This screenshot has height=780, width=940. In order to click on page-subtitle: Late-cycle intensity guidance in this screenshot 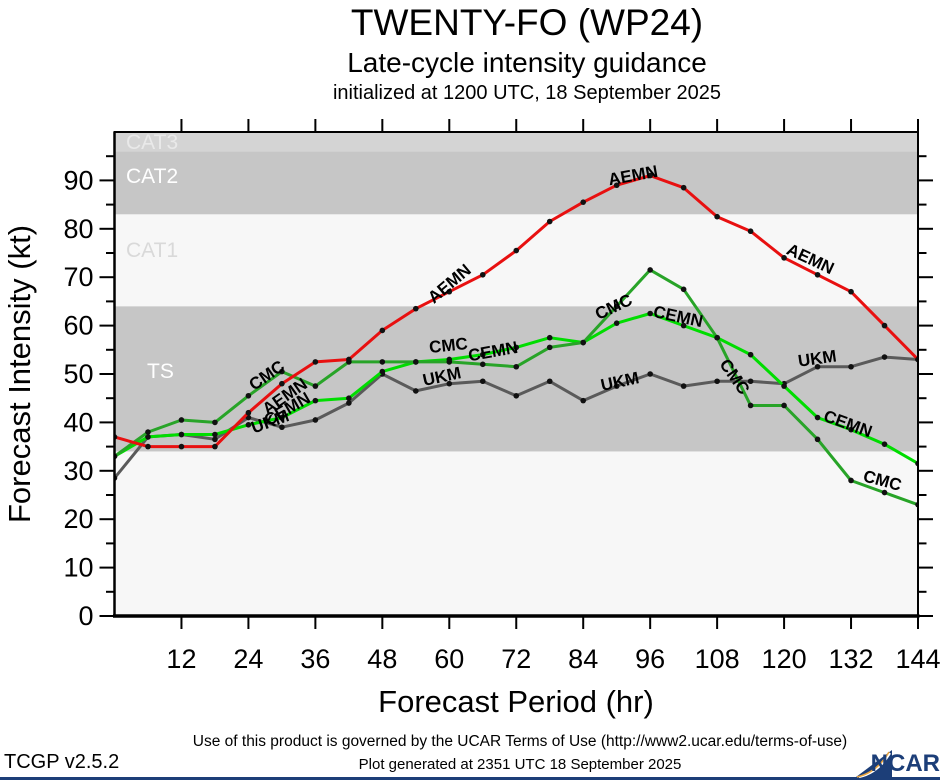, I will do `click(527, 62)`.